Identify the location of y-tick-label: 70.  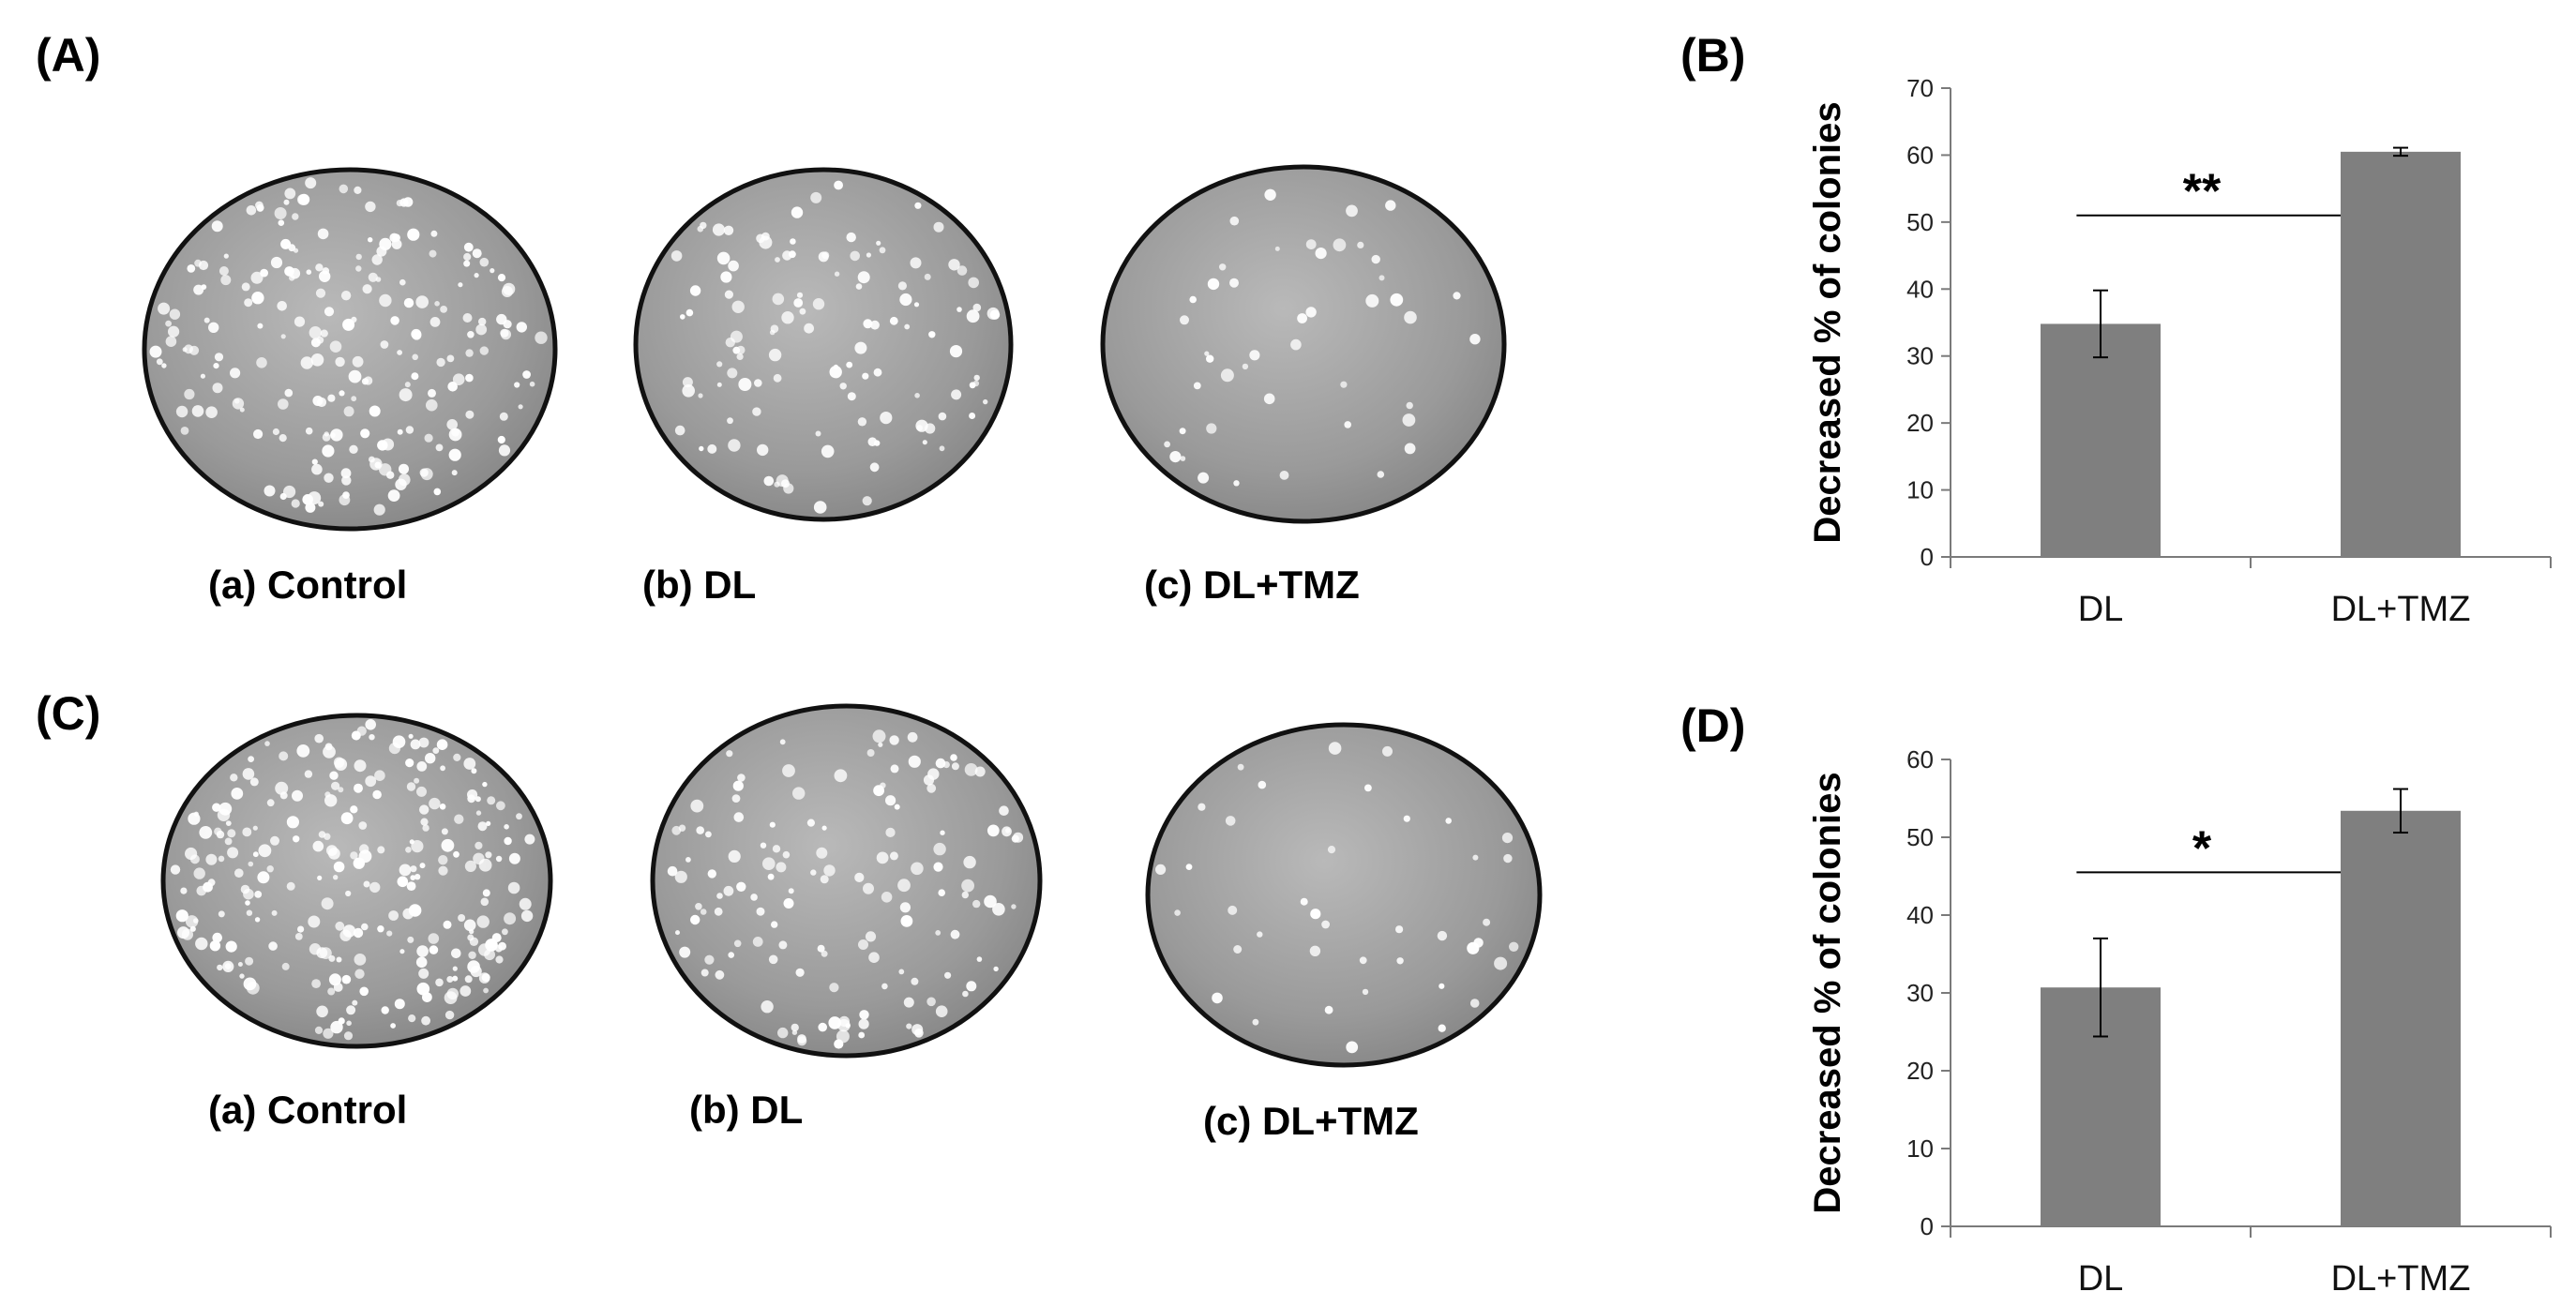
(1920, 88).